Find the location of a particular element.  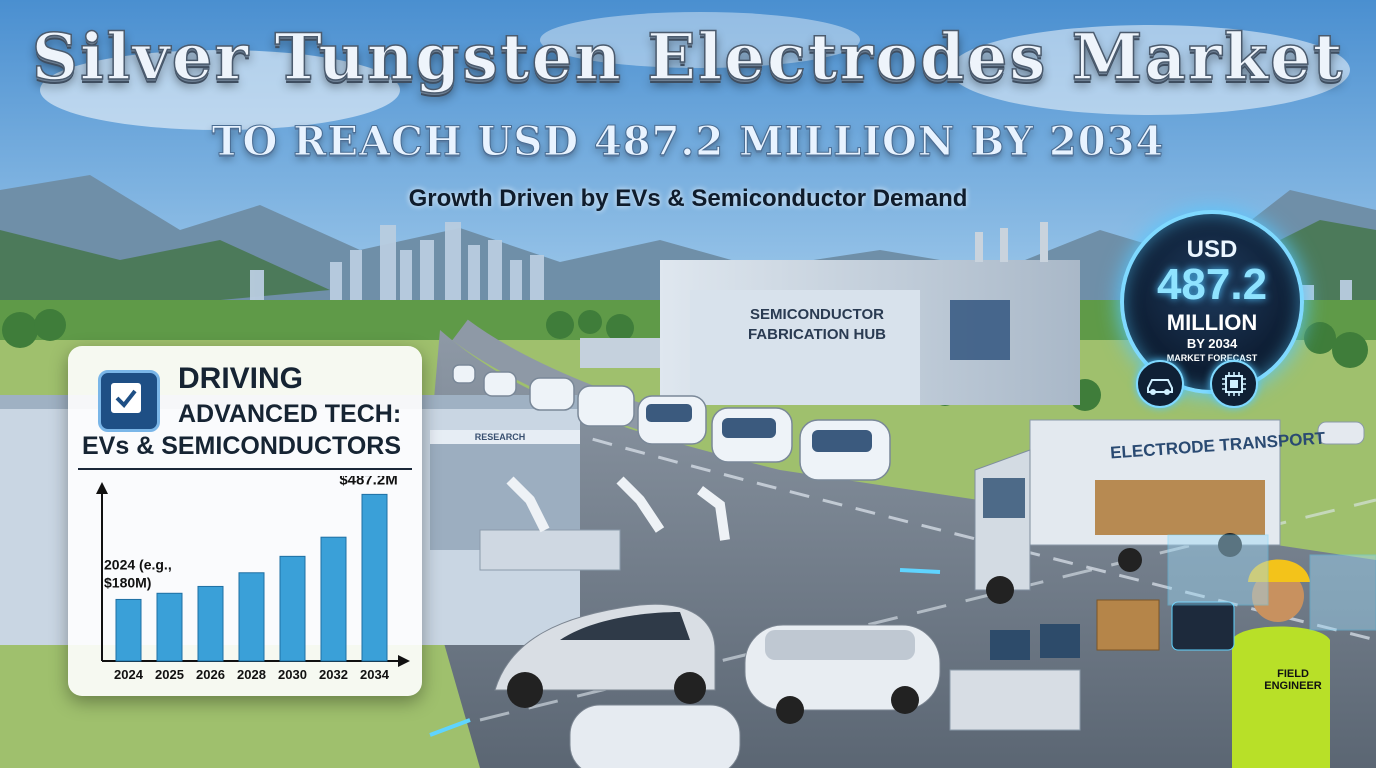

vest-label: FIELD ENGINEER is located at coordinates (1293, 680).